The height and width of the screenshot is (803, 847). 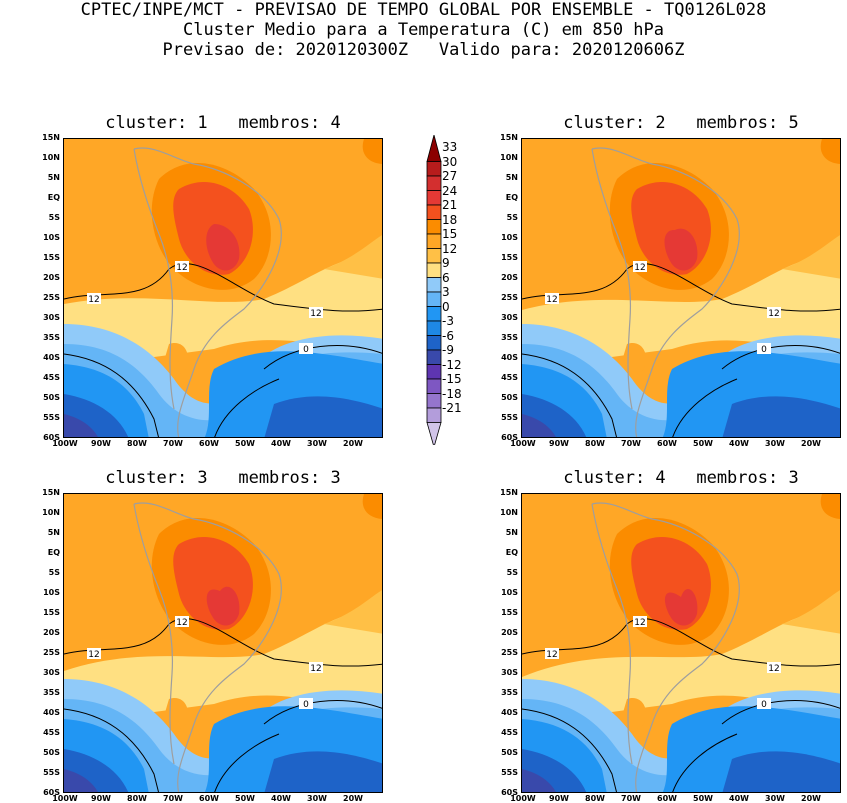 What do you see at coordinates (452, 379) in the screenshot?
I see `colorbar-label: -15` at bounding box center [452, 379].